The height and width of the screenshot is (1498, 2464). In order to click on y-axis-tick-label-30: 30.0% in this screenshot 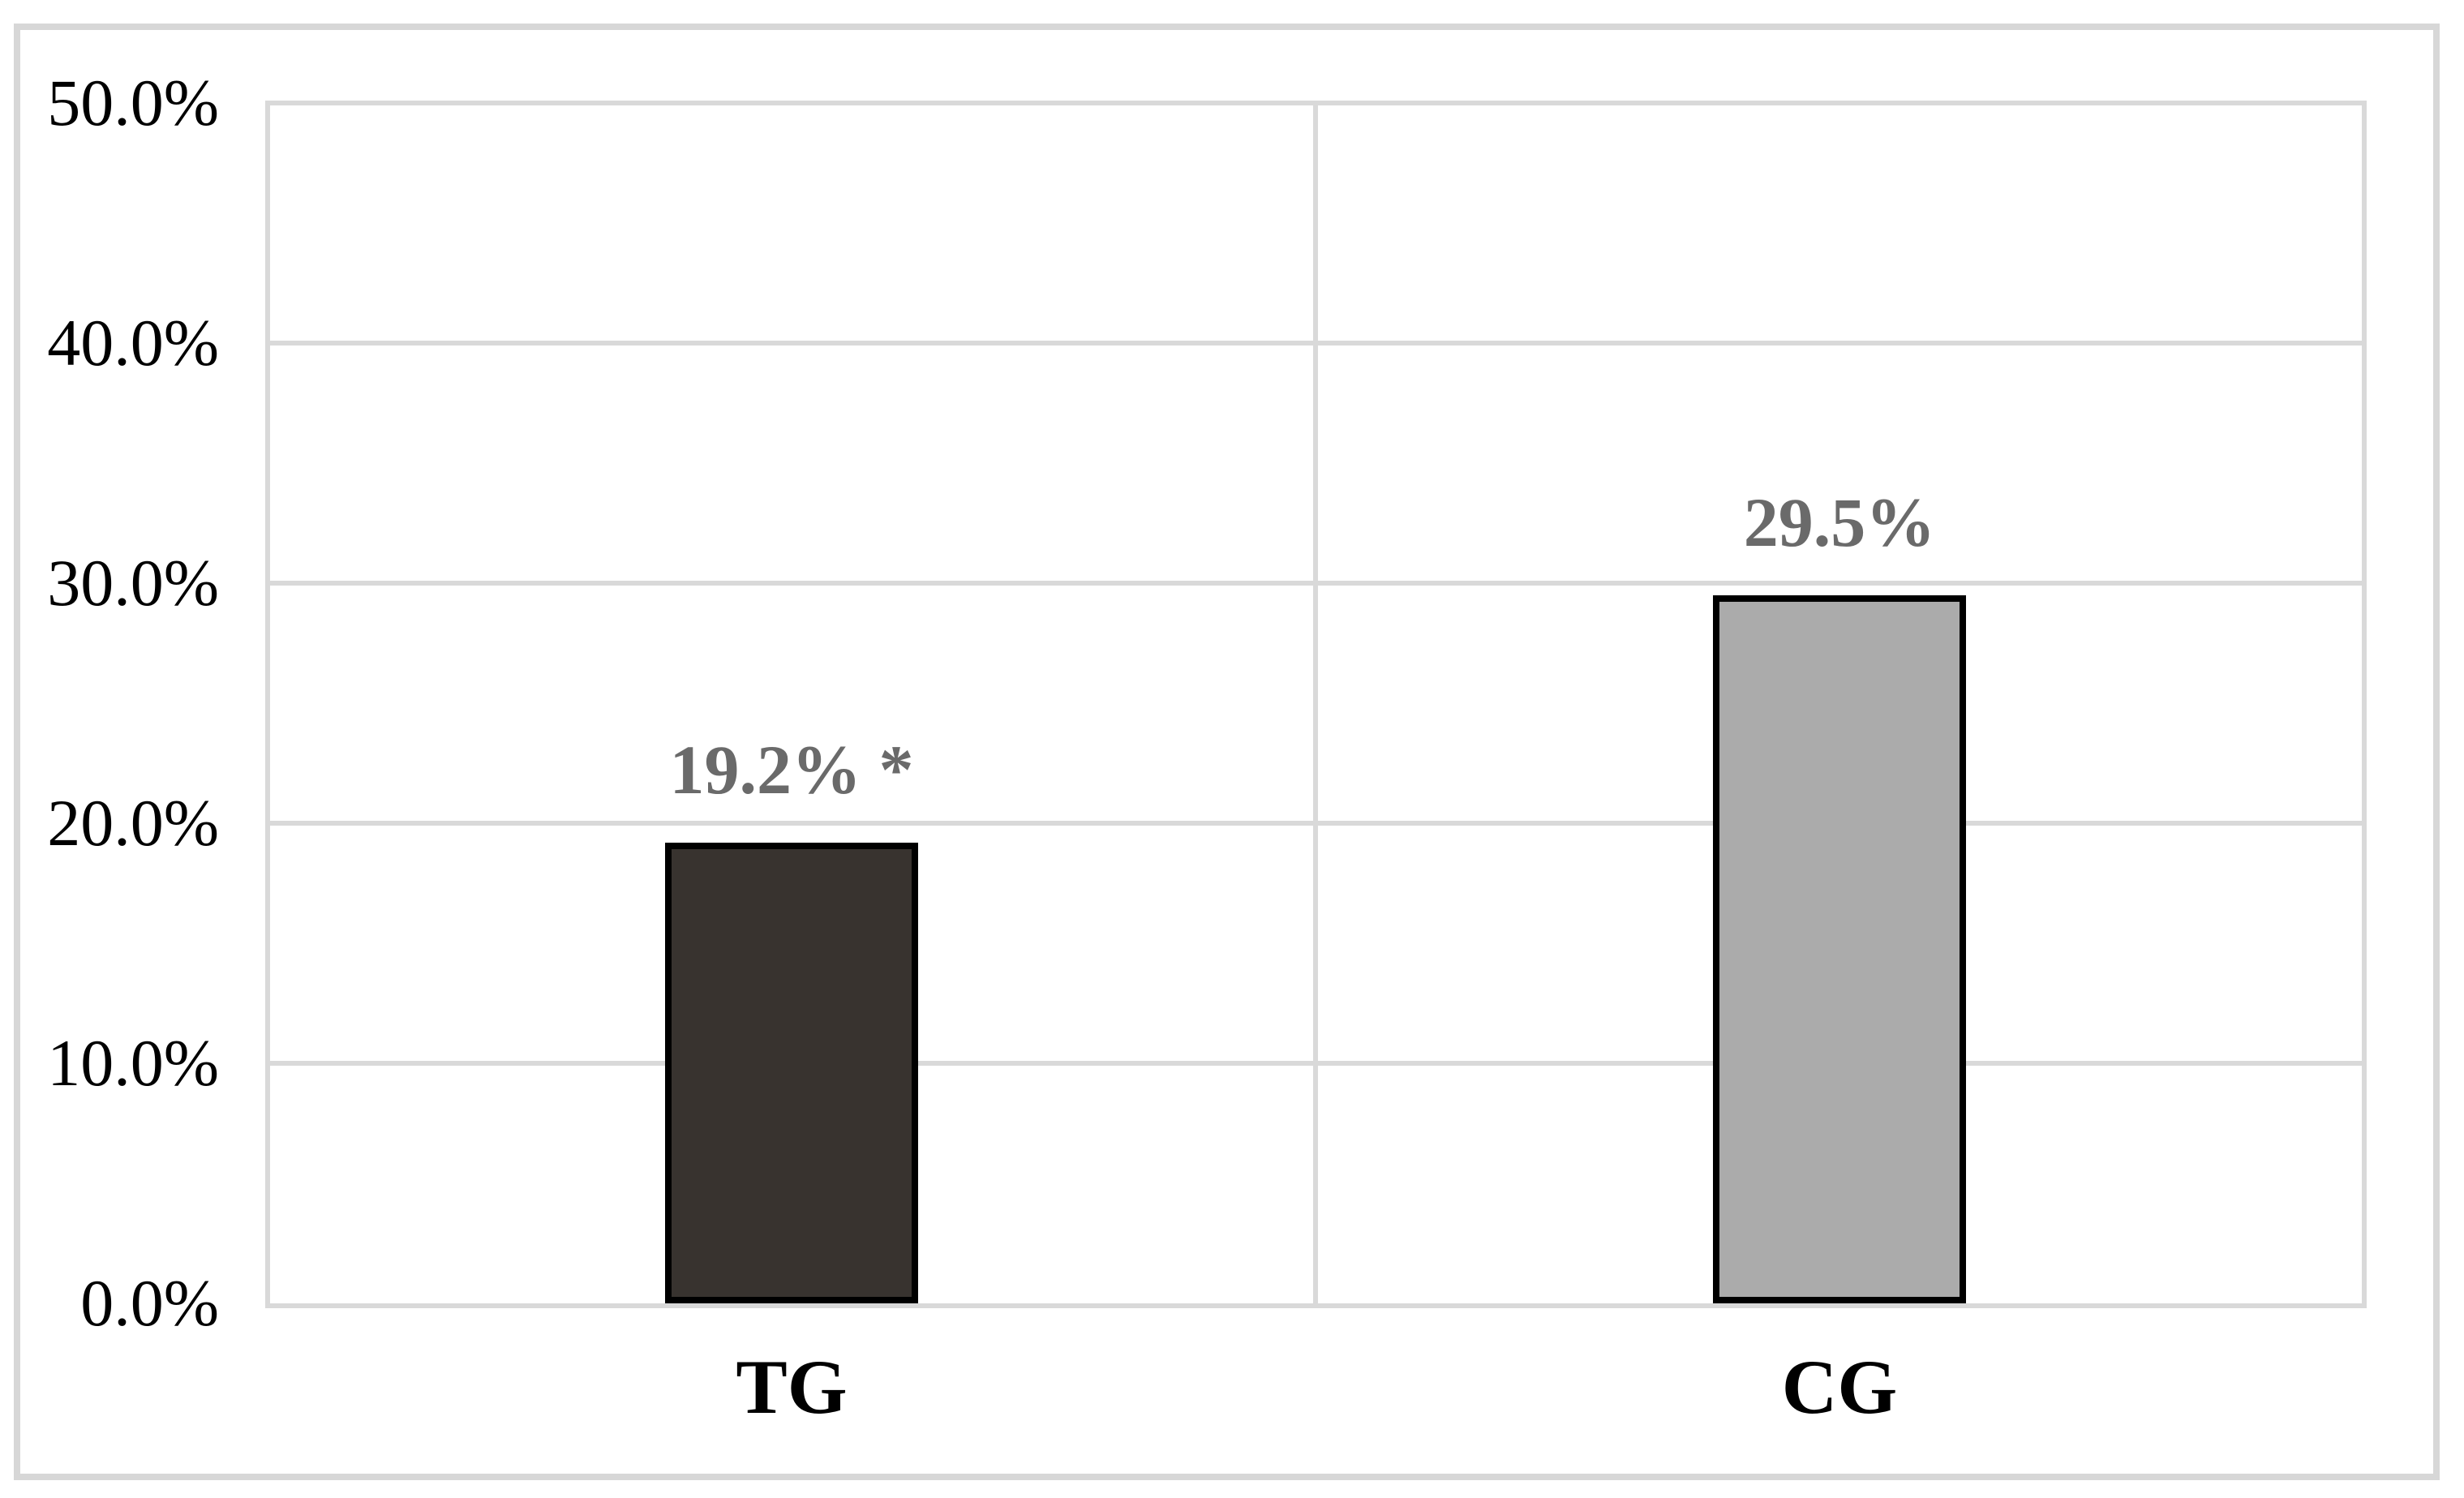, I will do `click(133, 583)`.